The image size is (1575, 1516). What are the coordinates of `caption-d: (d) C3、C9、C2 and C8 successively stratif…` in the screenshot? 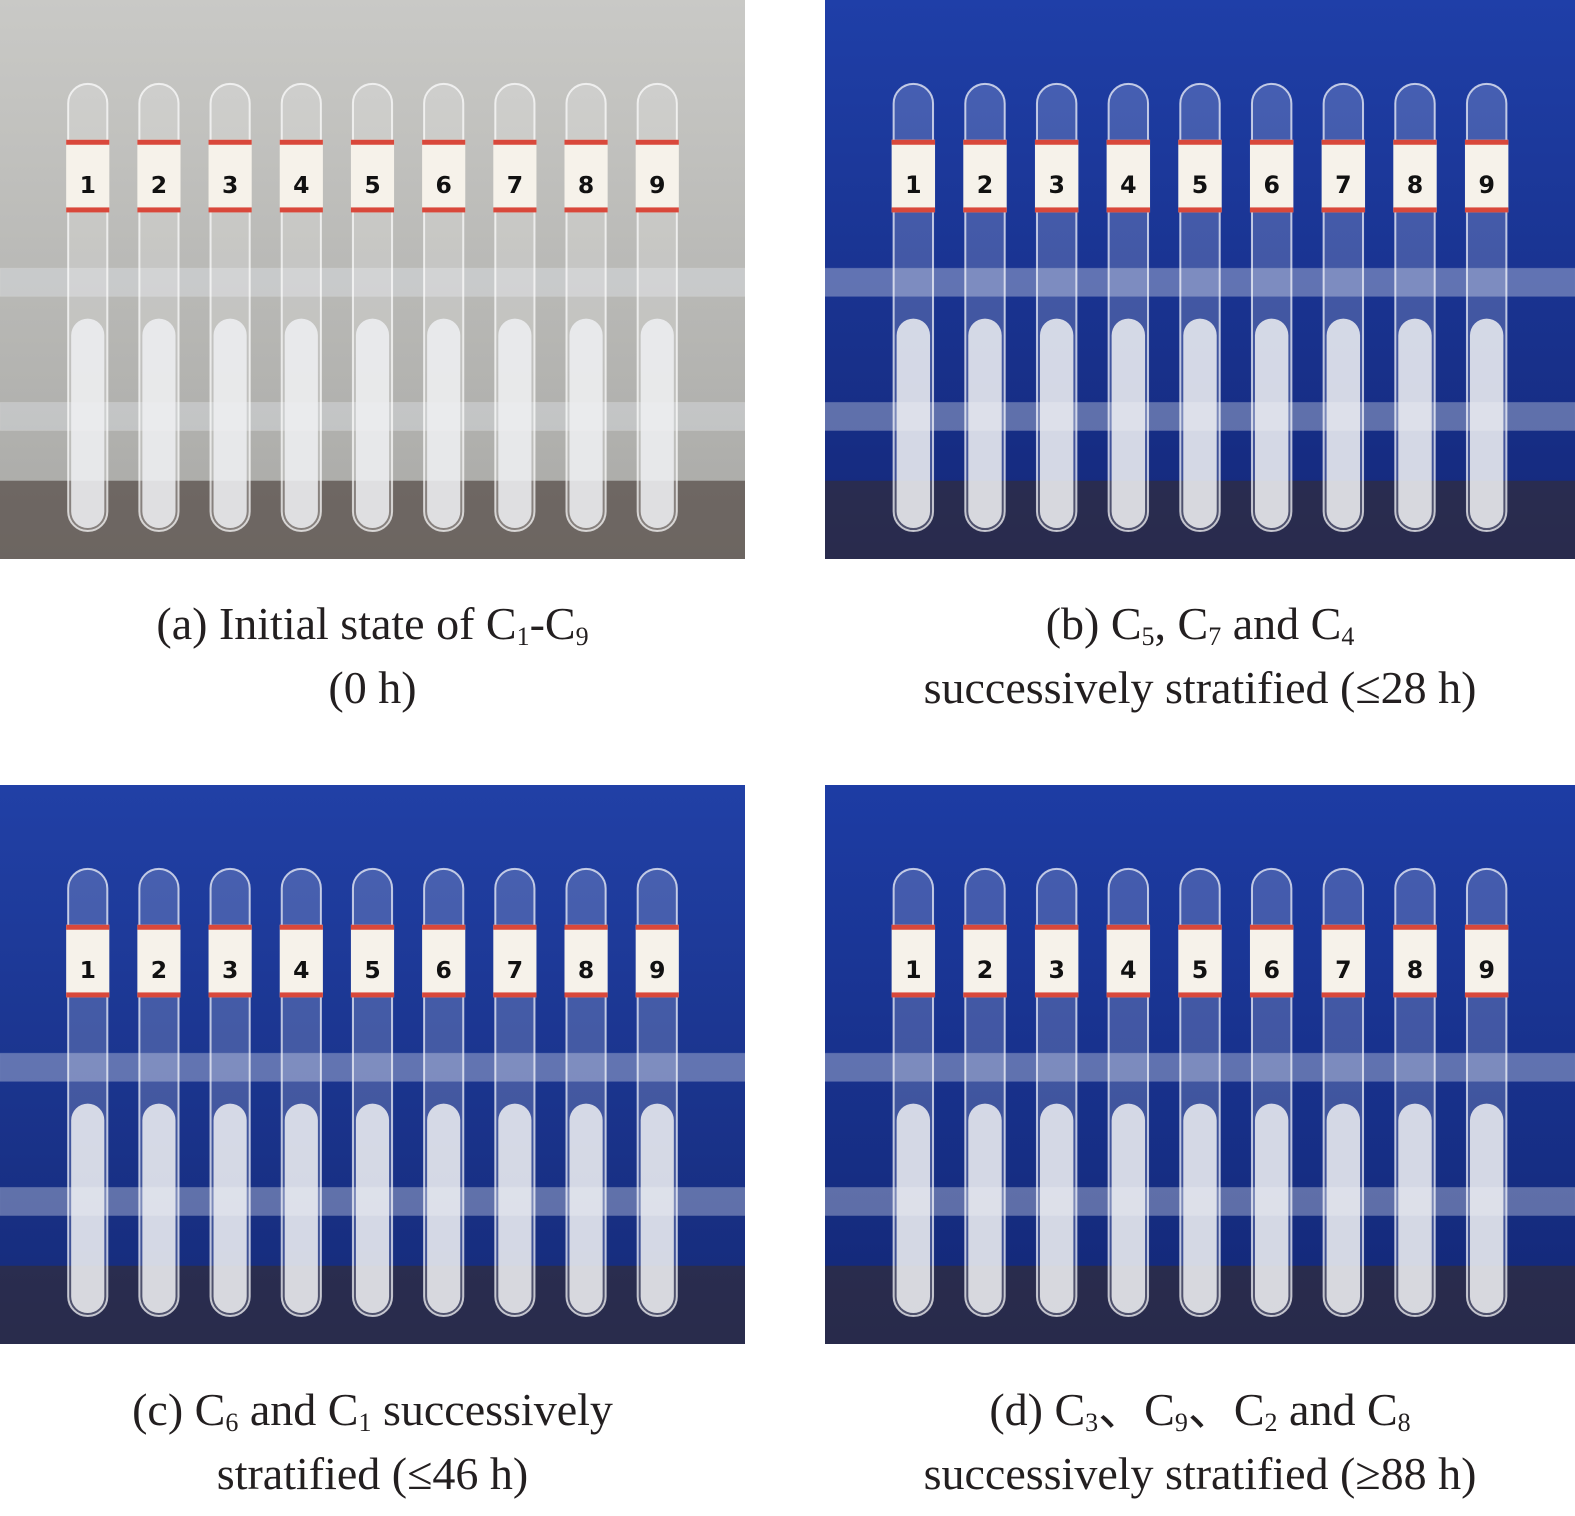 It's located at (1200, 1442).